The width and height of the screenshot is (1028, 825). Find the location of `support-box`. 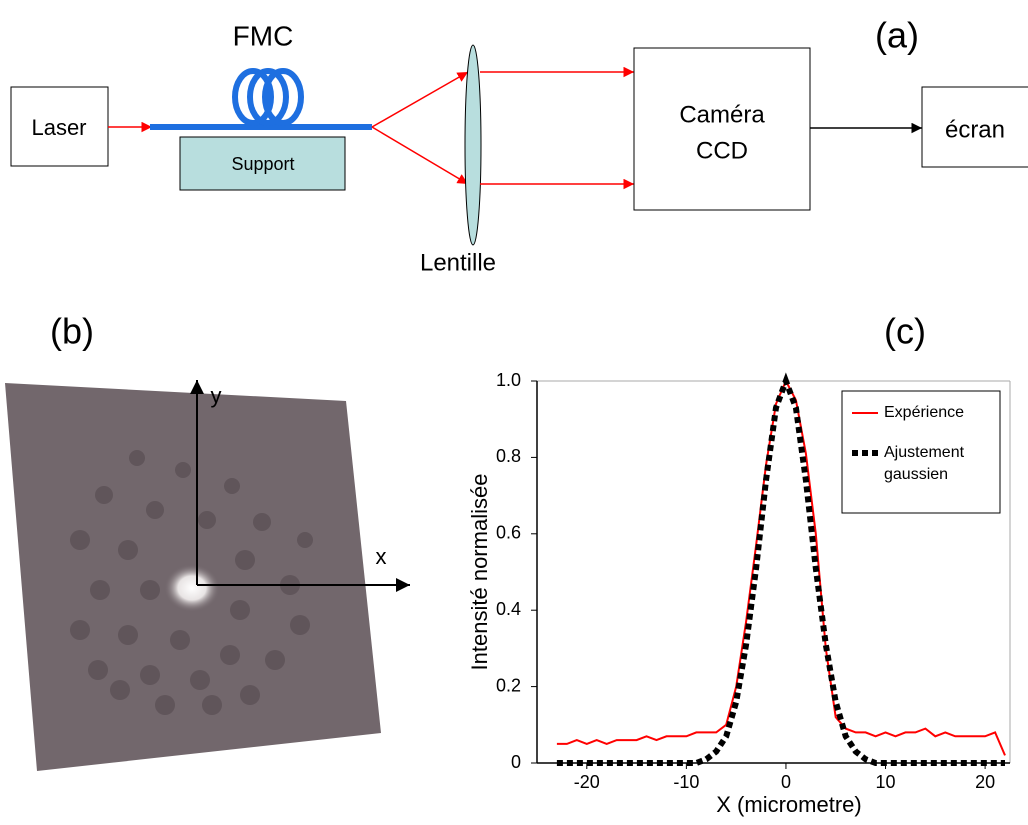

support-box is located at coordinates (262, 163).